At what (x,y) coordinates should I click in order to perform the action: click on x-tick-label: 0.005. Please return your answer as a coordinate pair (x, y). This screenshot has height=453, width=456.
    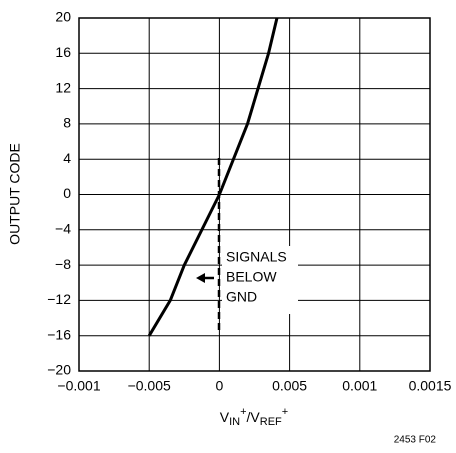
    Looking at the image, I should click on (289, 386).